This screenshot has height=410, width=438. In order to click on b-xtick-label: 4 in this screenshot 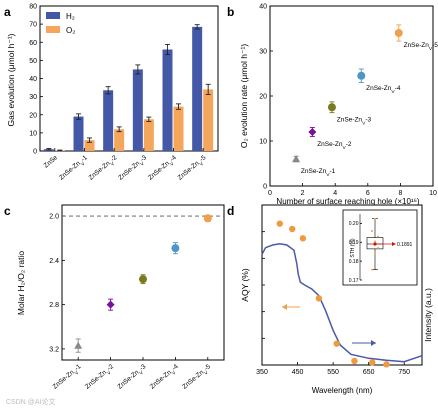, I will do `click(335, 193)`.